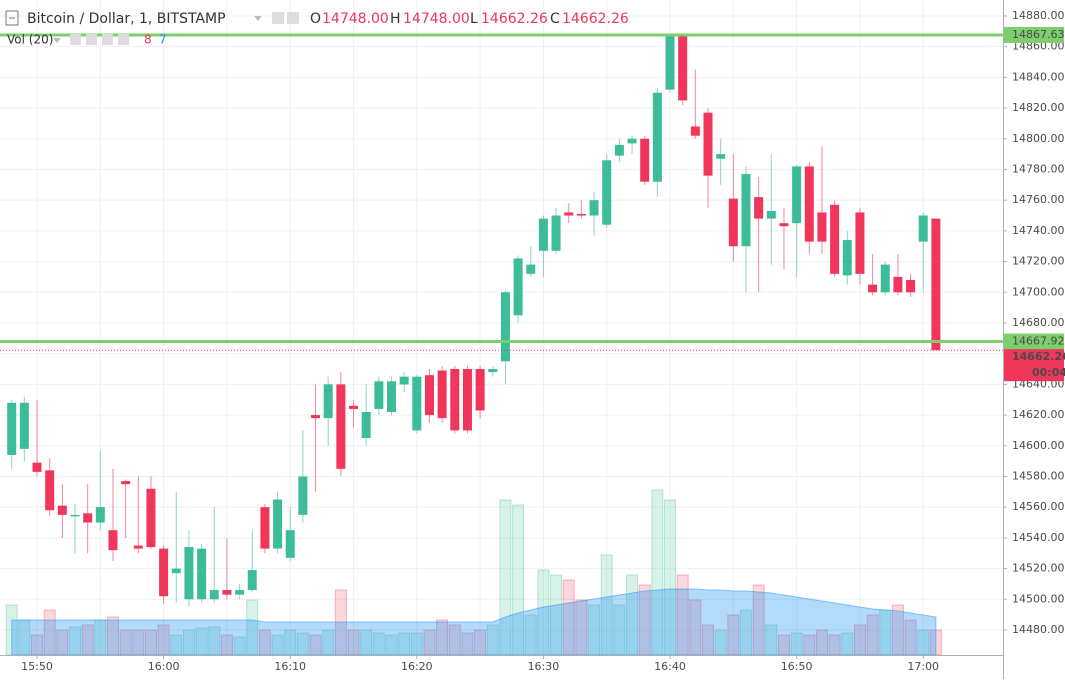 The height and width of the screenshot is (683, 1065). What do you see at coordinates (278, 18) in the screenshot?
I see `settings-icon` at bounding box center [278, 18].